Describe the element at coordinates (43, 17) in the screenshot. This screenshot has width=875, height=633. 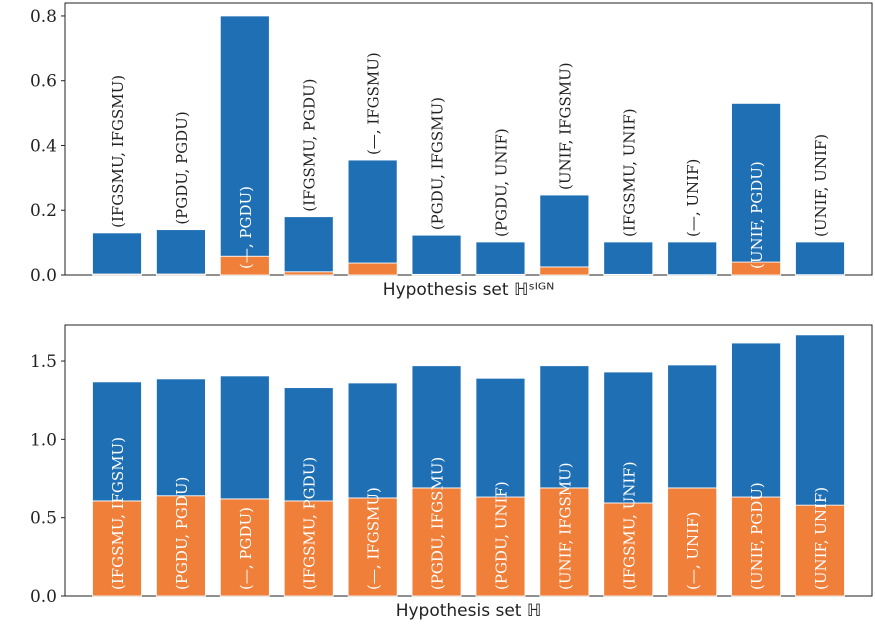
I see `y-tick-label: 0.8` at that location.